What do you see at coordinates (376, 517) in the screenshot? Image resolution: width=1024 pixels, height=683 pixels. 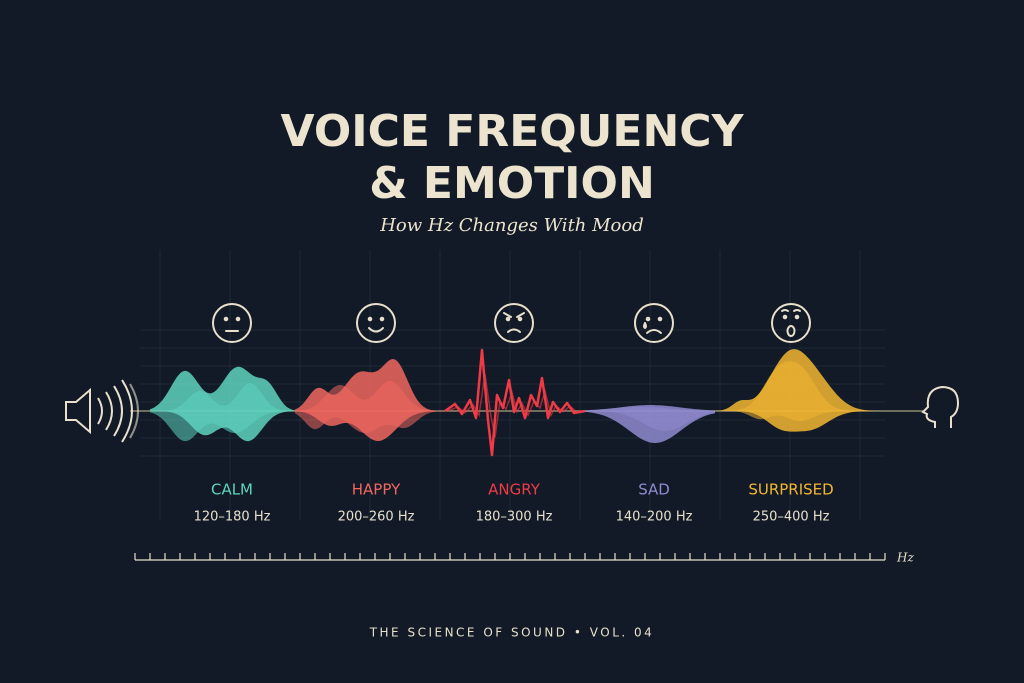 I see `emotion-range: 200–260 Hz` at bounding box center [376, 517].